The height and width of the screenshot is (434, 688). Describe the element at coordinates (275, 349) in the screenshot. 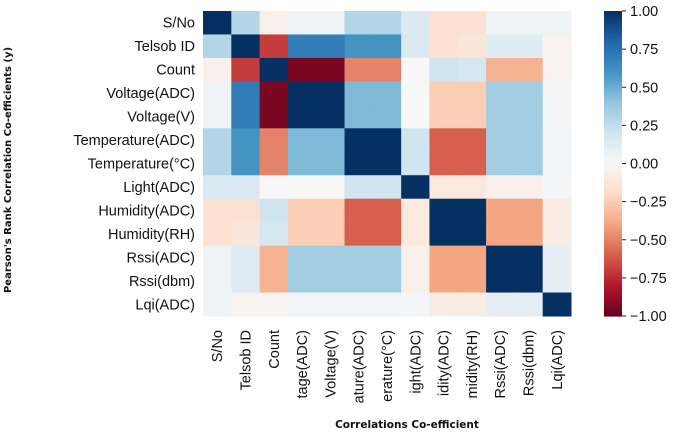

I see `x-tick-label: Count` at that location.